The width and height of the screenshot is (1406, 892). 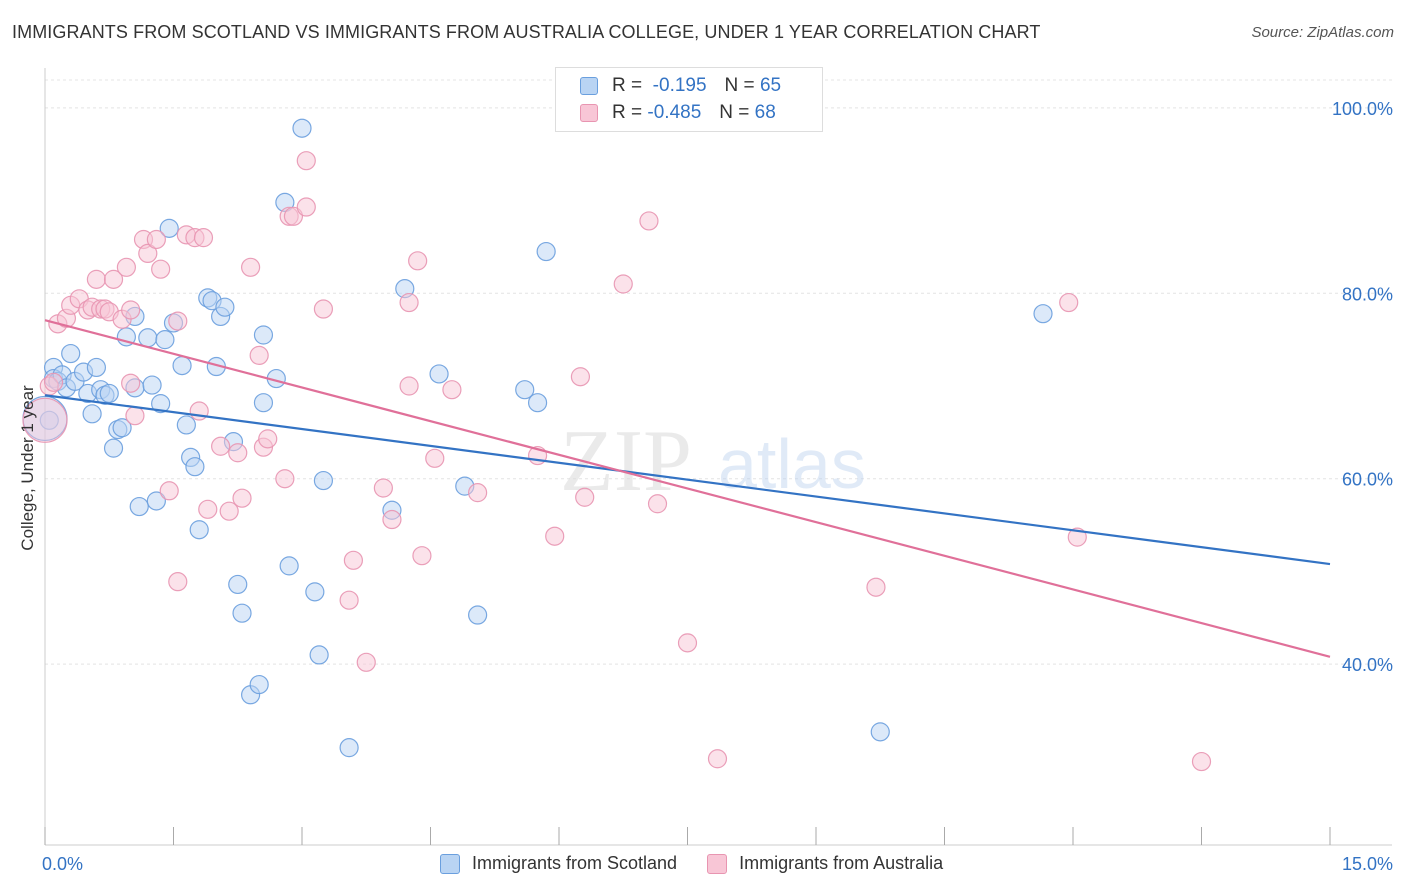 What do you see at coordinates (739, 85) in the screenshot?
I see `legend-n-label: N =` at bounding box center [739, 85].